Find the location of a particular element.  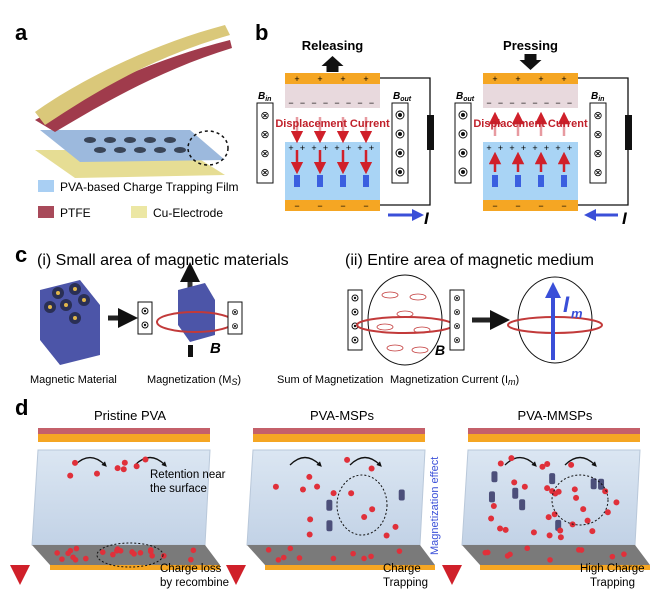

field-out-box is located at coordinates (145, 318).